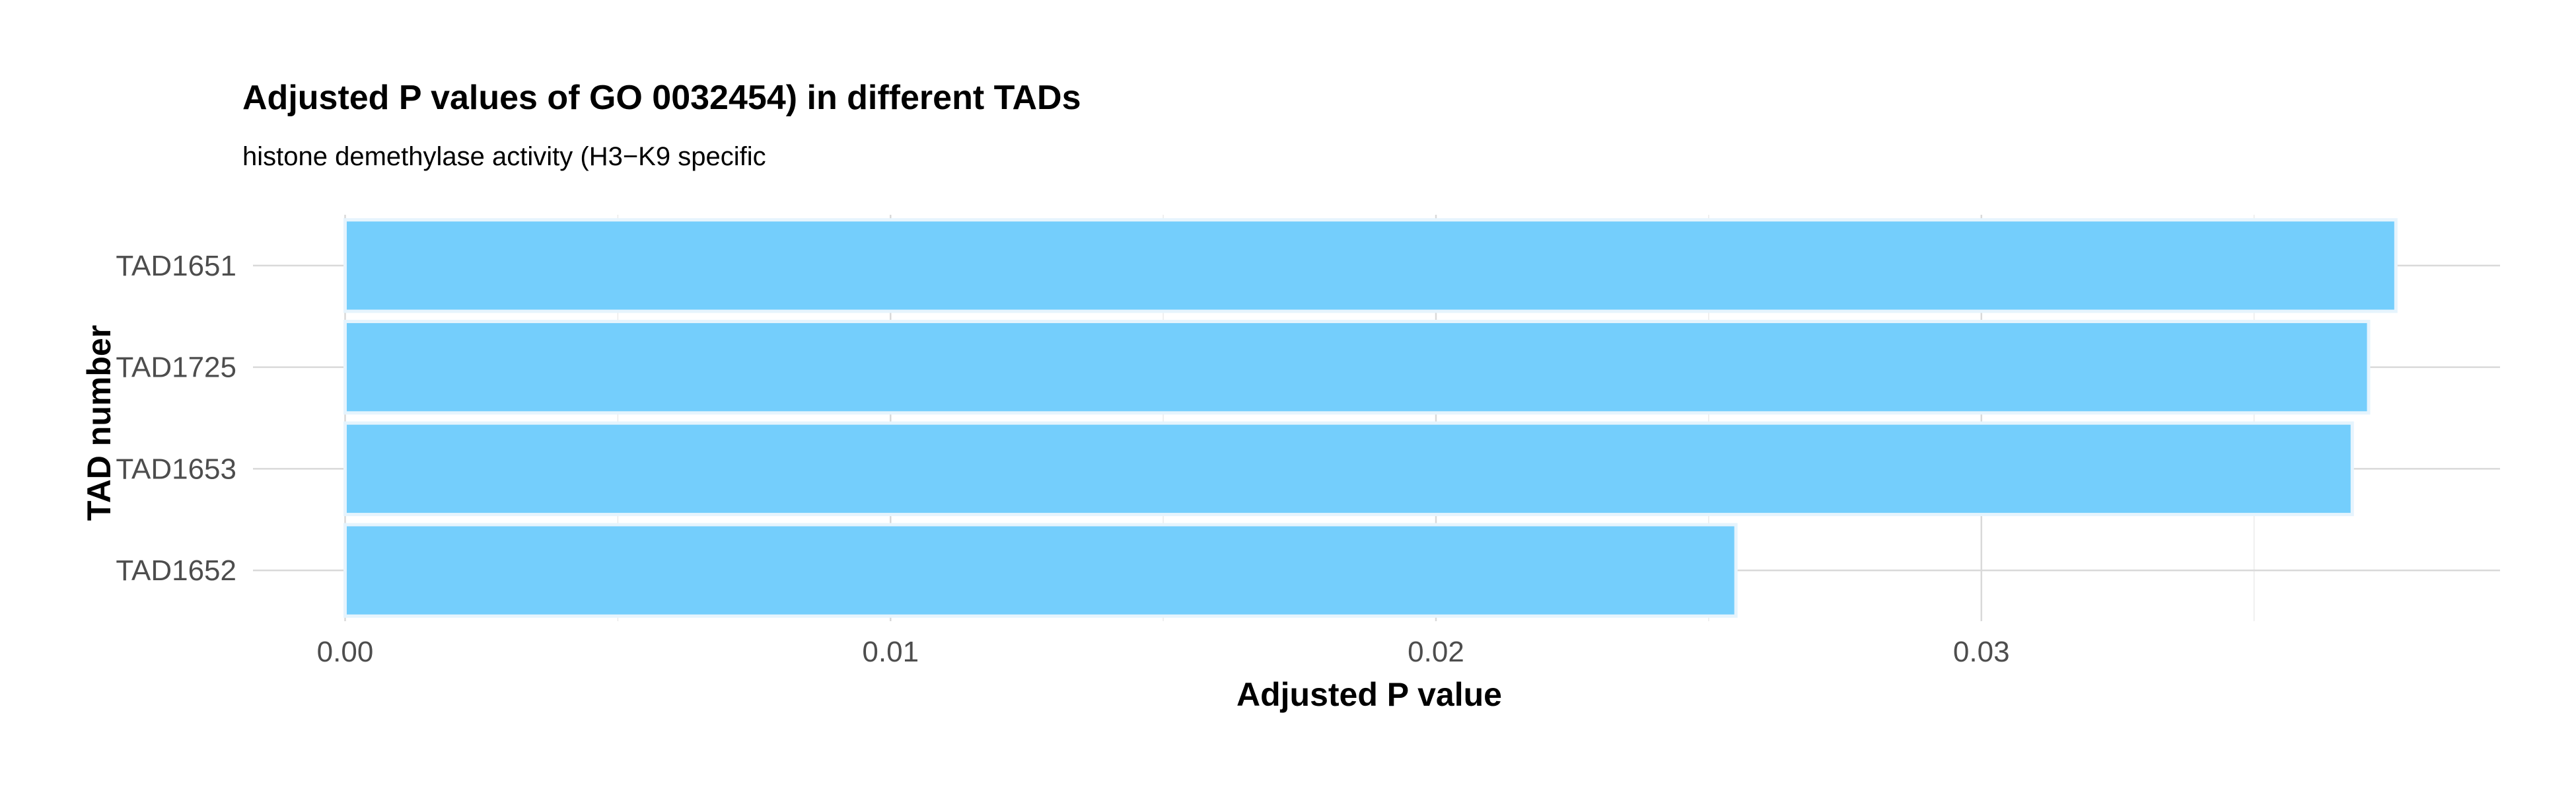 The width and height of the screenshot is (2576, 793). What do you see at coordinates (100, 423) in the screenshot?
I see `y-axis-title: TAD number` at bounding box center [100, 423].